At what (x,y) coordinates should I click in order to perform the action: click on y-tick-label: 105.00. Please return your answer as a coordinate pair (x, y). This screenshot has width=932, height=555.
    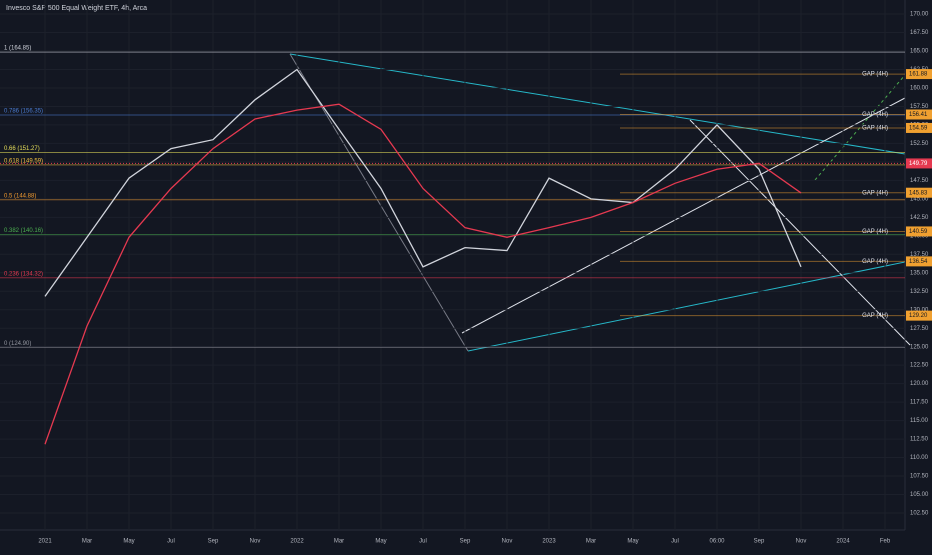
    Looking at the image, I should click on (919, 495).